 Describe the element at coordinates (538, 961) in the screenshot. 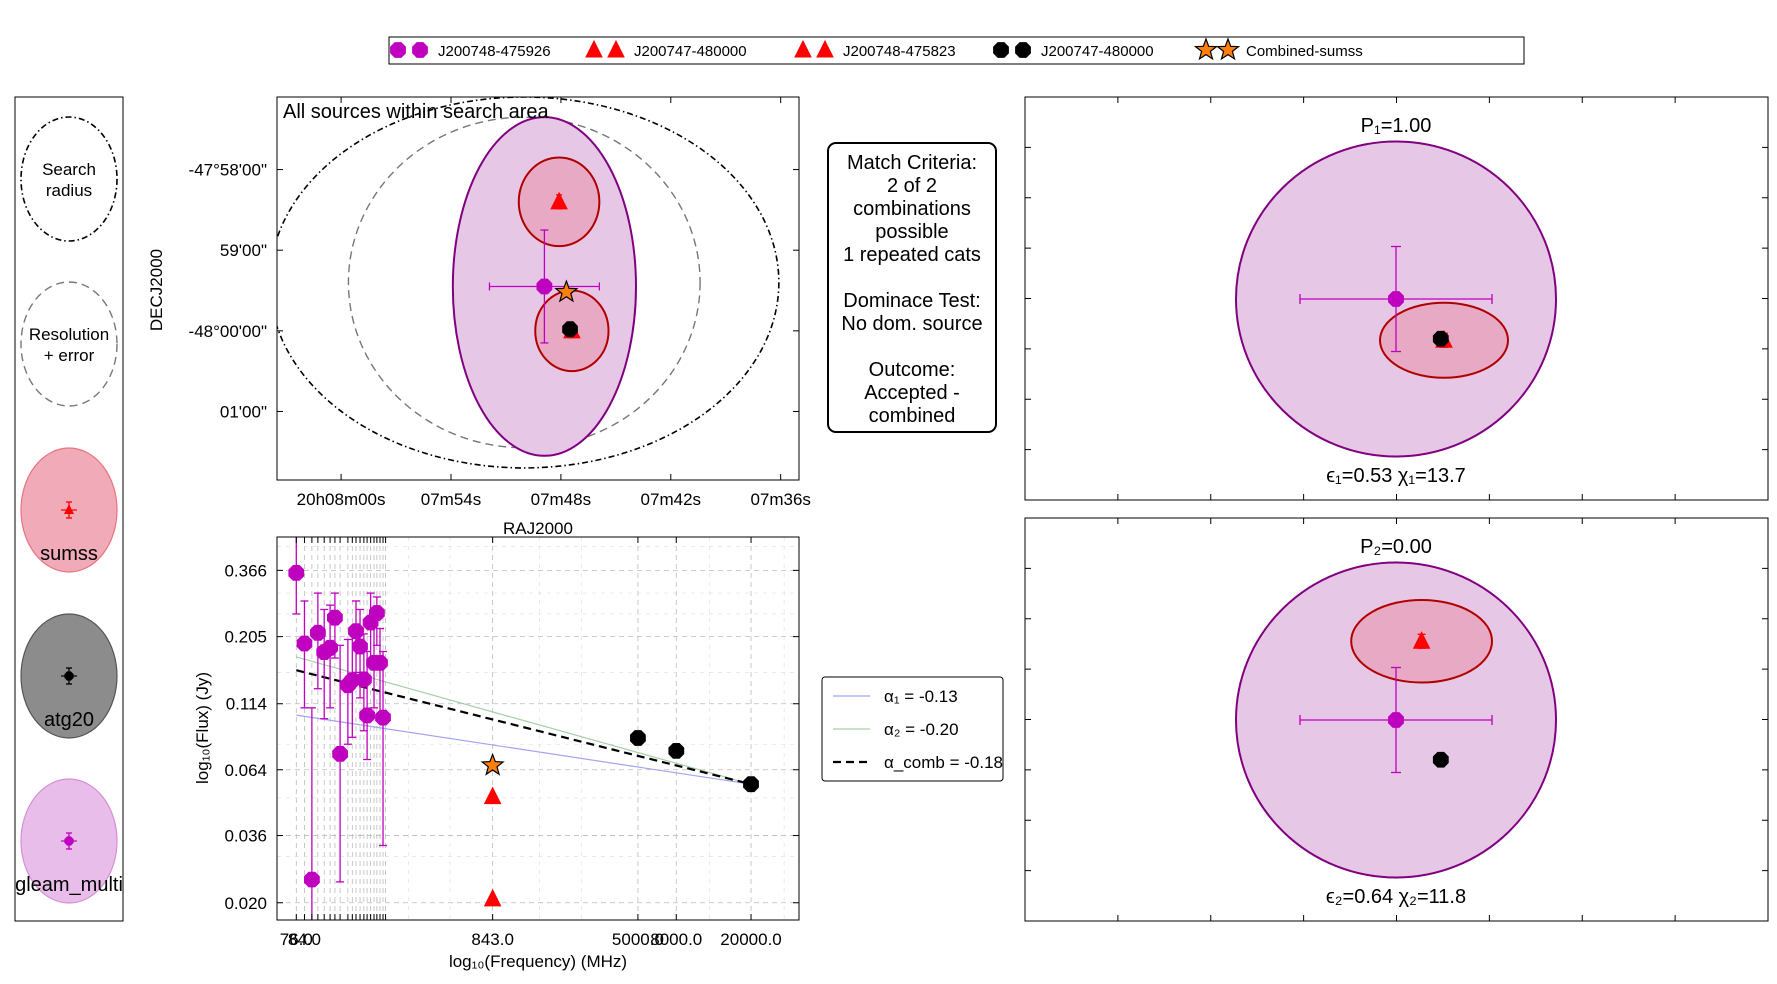

I see `sed-xlabel: log₁₀(Frequency) (MHz)` at that location.